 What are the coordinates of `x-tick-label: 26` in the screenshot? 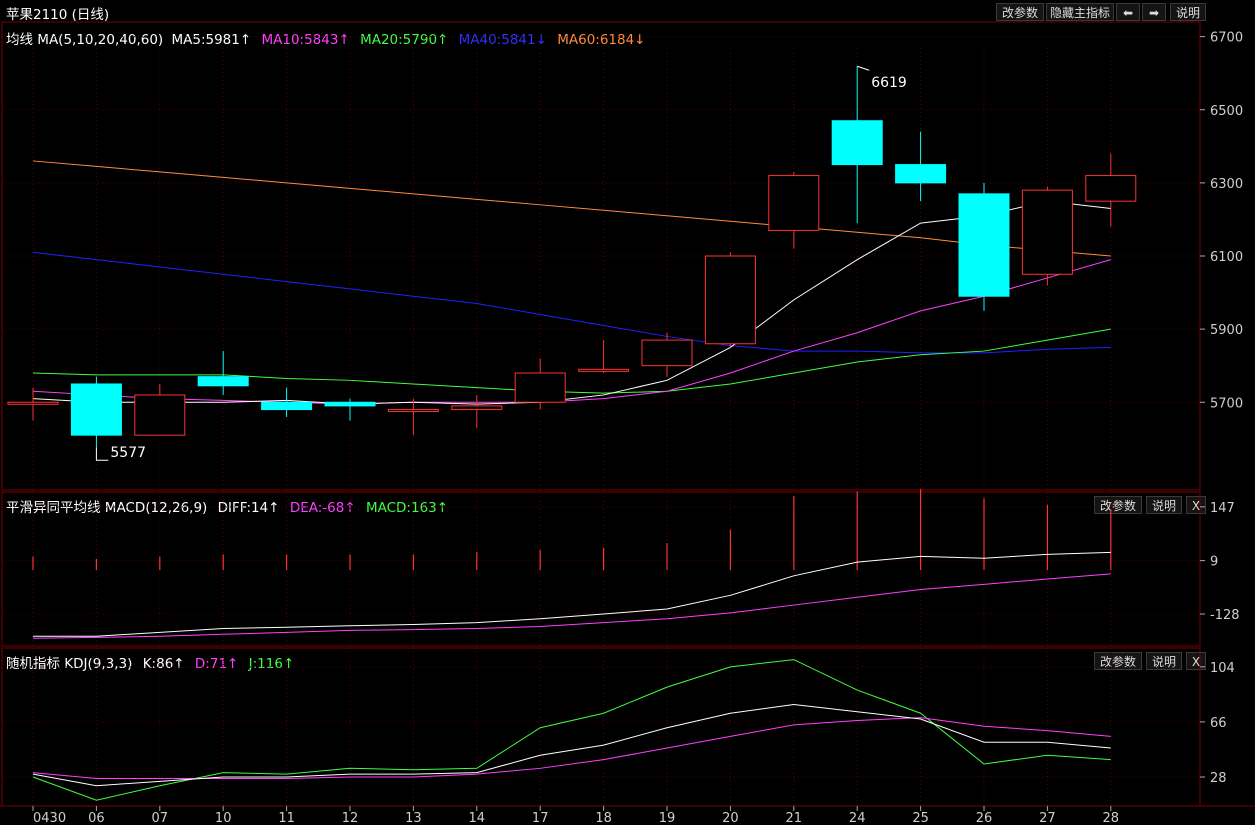 It's located at (984, 818).